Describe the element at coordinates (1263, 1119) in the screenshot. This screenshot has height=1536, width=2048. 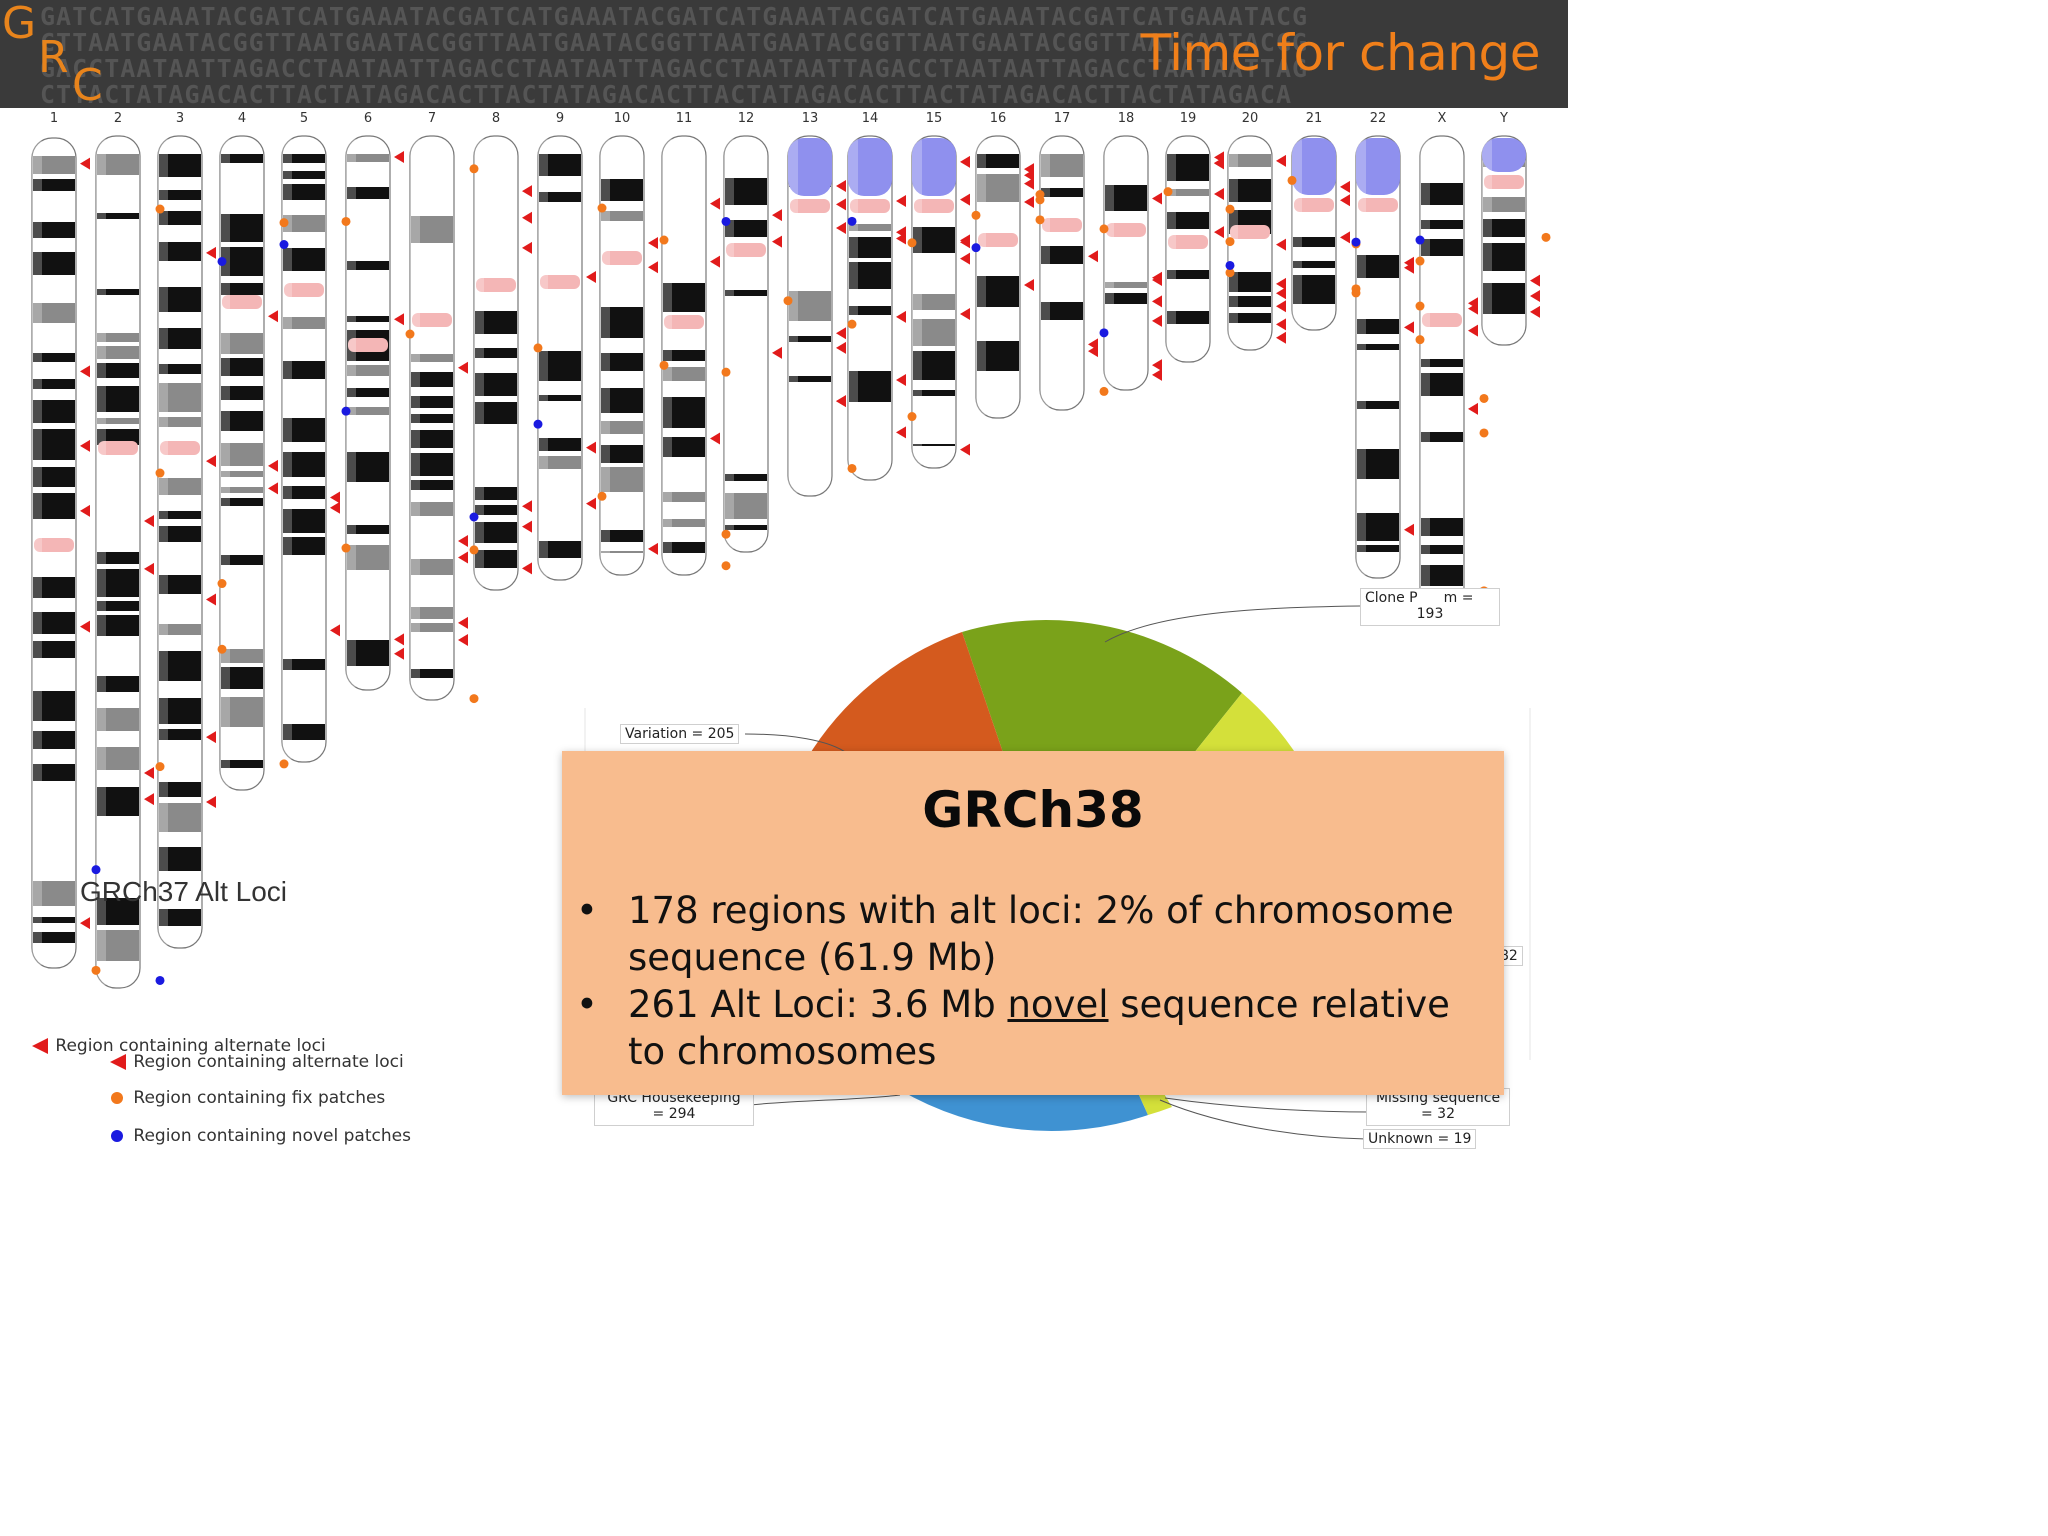
I see `pie-leader-line` at that location.